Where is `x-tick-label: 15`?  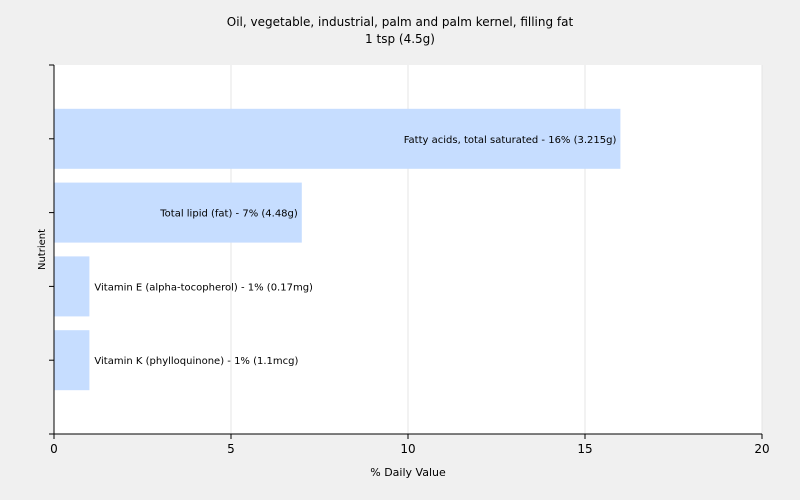
x-tick-label: 15 is located at coordinates (584, 449).